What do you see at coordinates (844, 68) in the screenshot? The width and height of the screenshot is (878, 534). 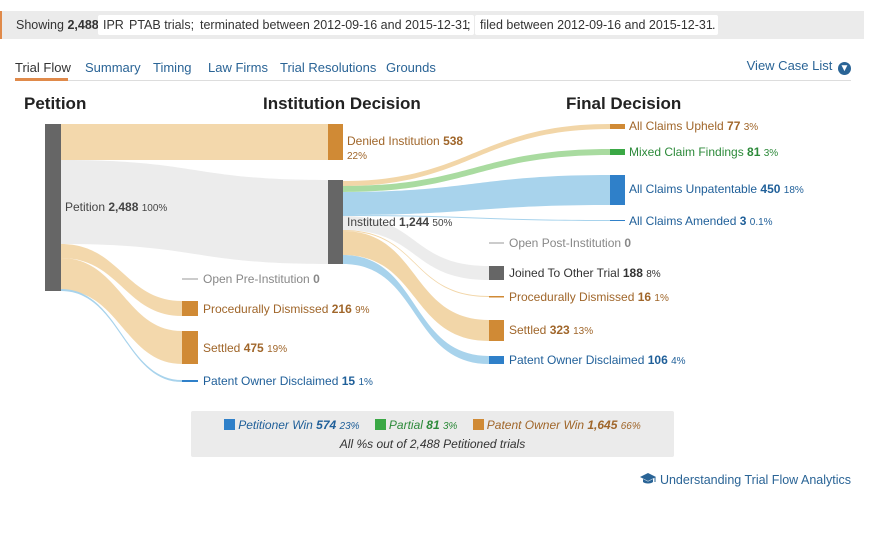 I see `circle-arrow-down-icon: ▼` at bounding box center [844, 68].